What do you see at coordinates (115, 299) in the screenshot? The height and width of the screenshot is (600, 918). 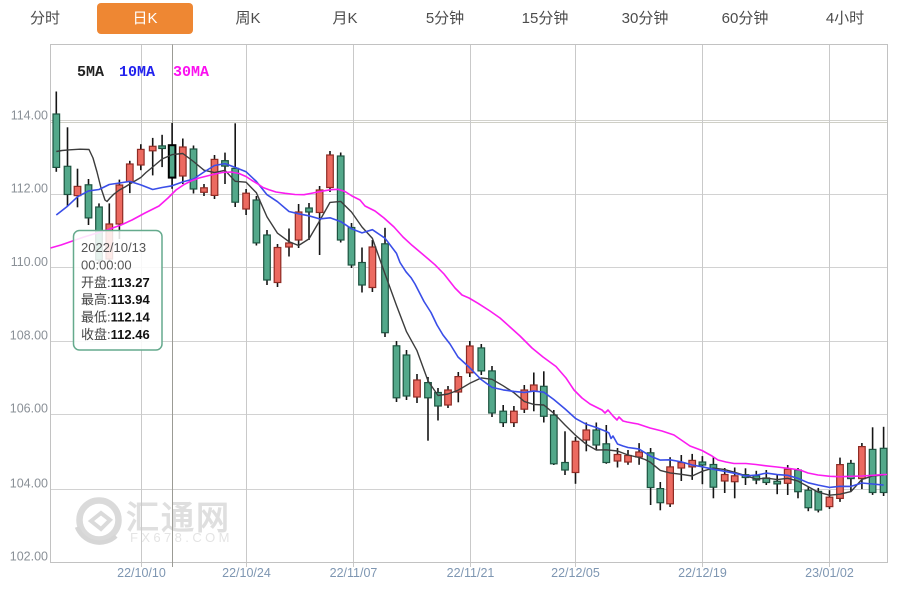 I see `svg-text: 最高:113.94` at bounding box center [115, 299].